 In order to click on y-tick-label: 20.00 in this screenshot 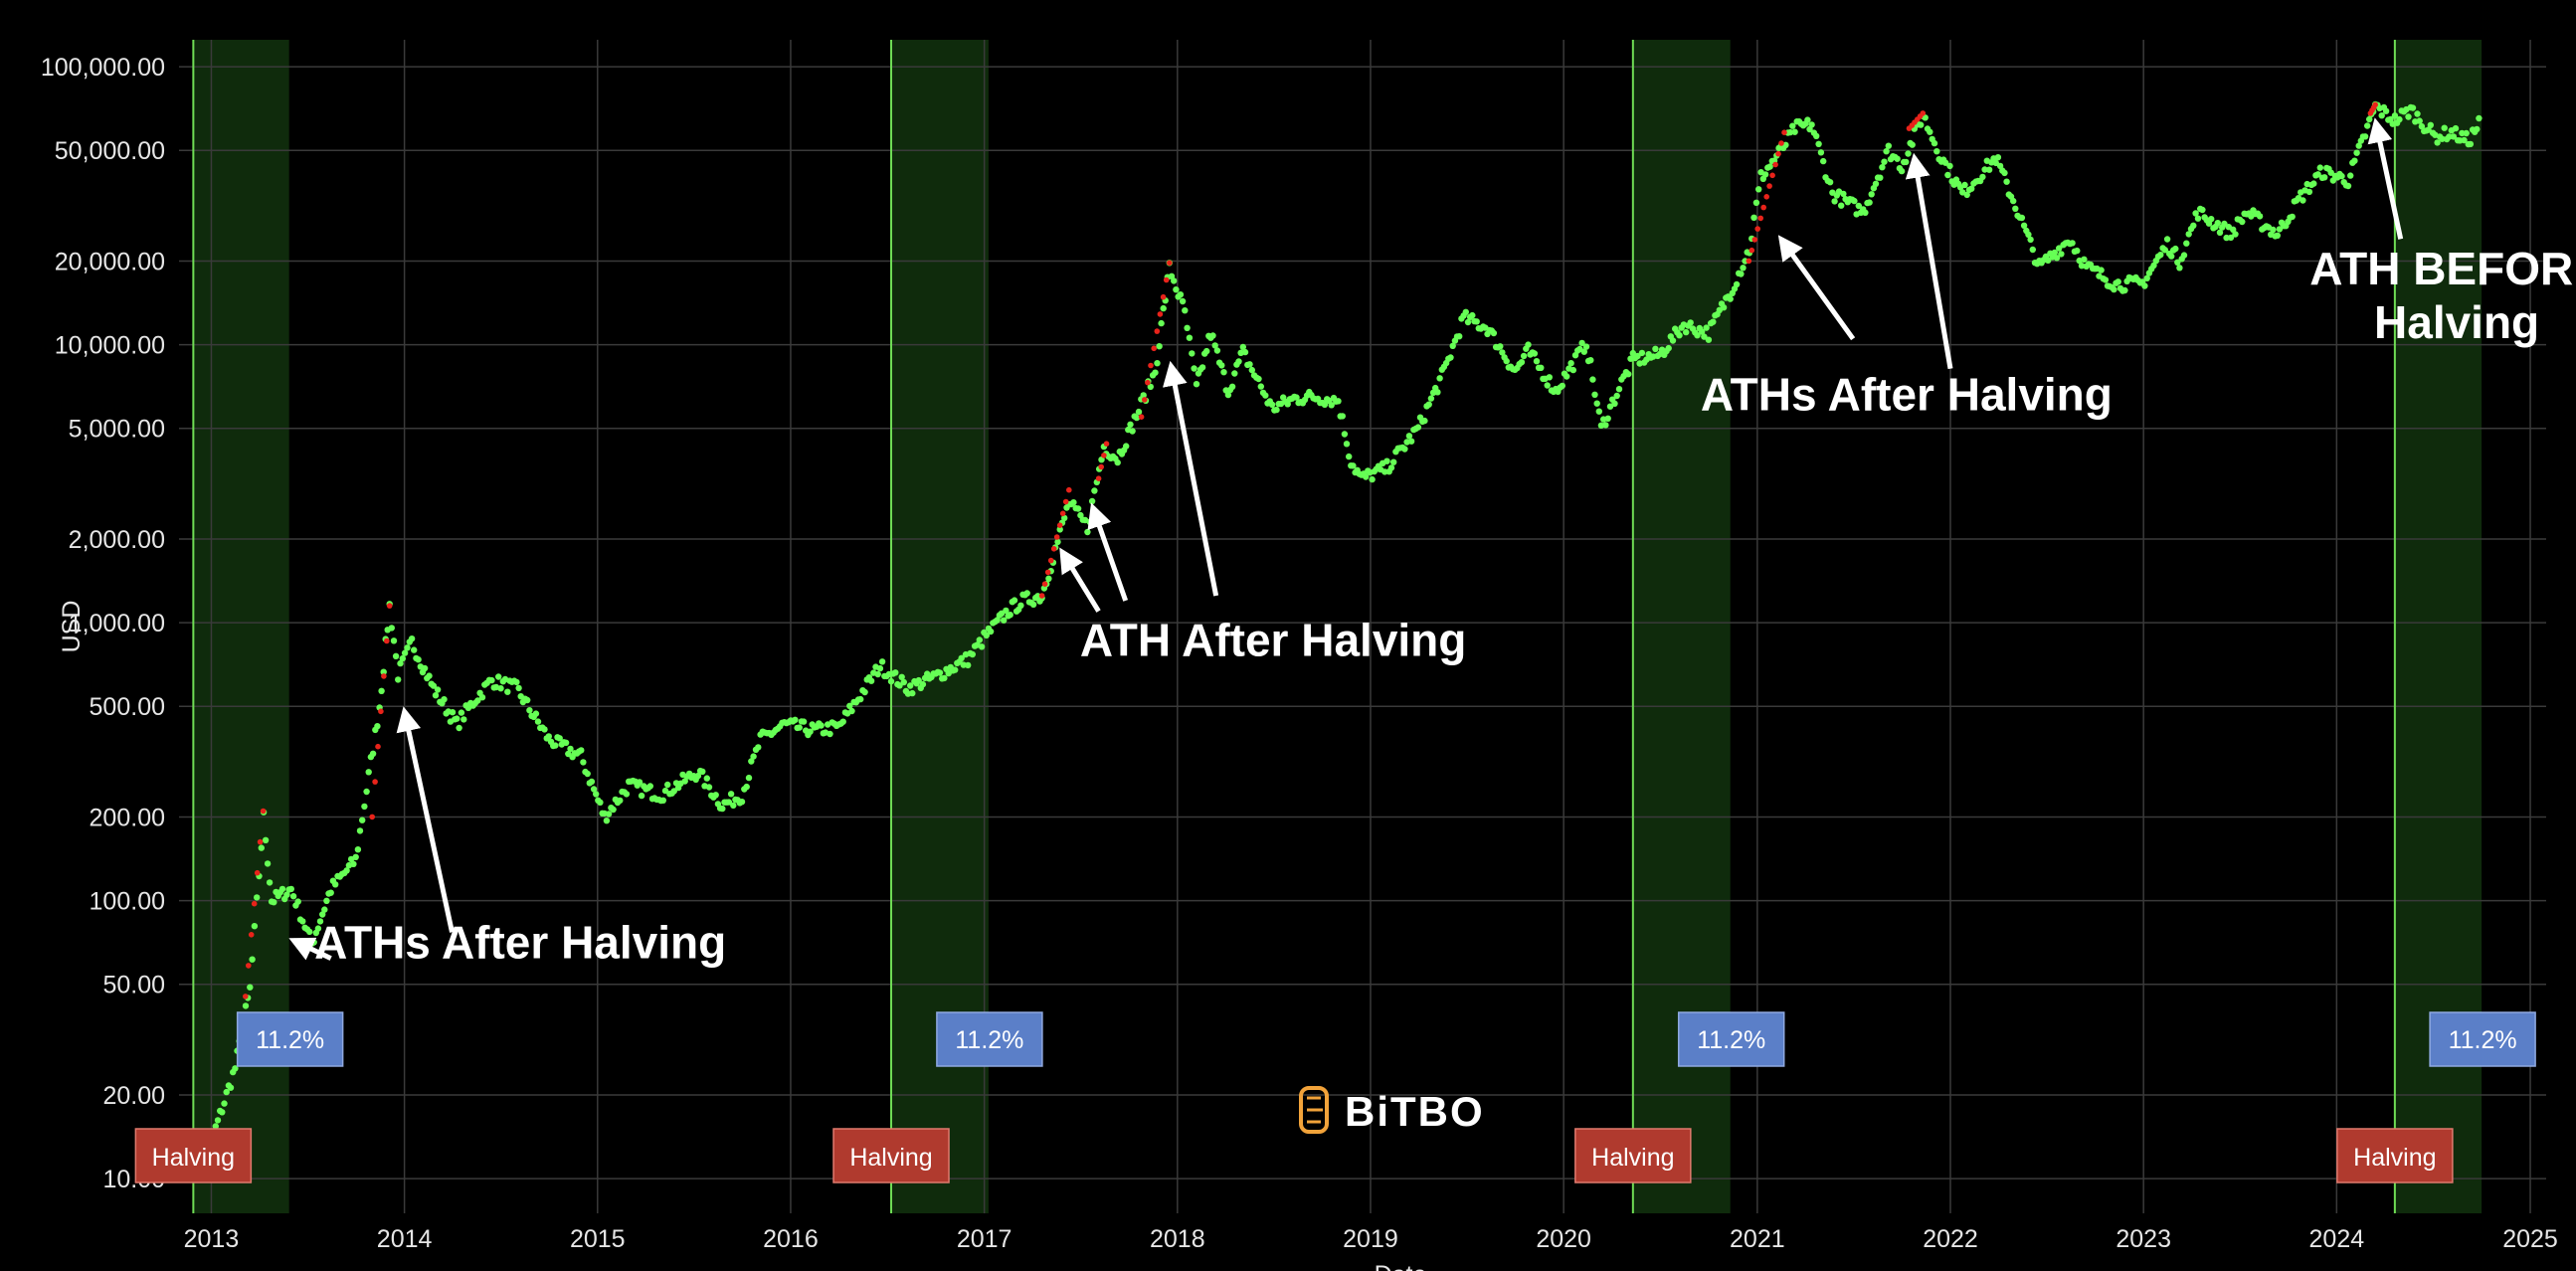, I will do `click(133, 1096)`.